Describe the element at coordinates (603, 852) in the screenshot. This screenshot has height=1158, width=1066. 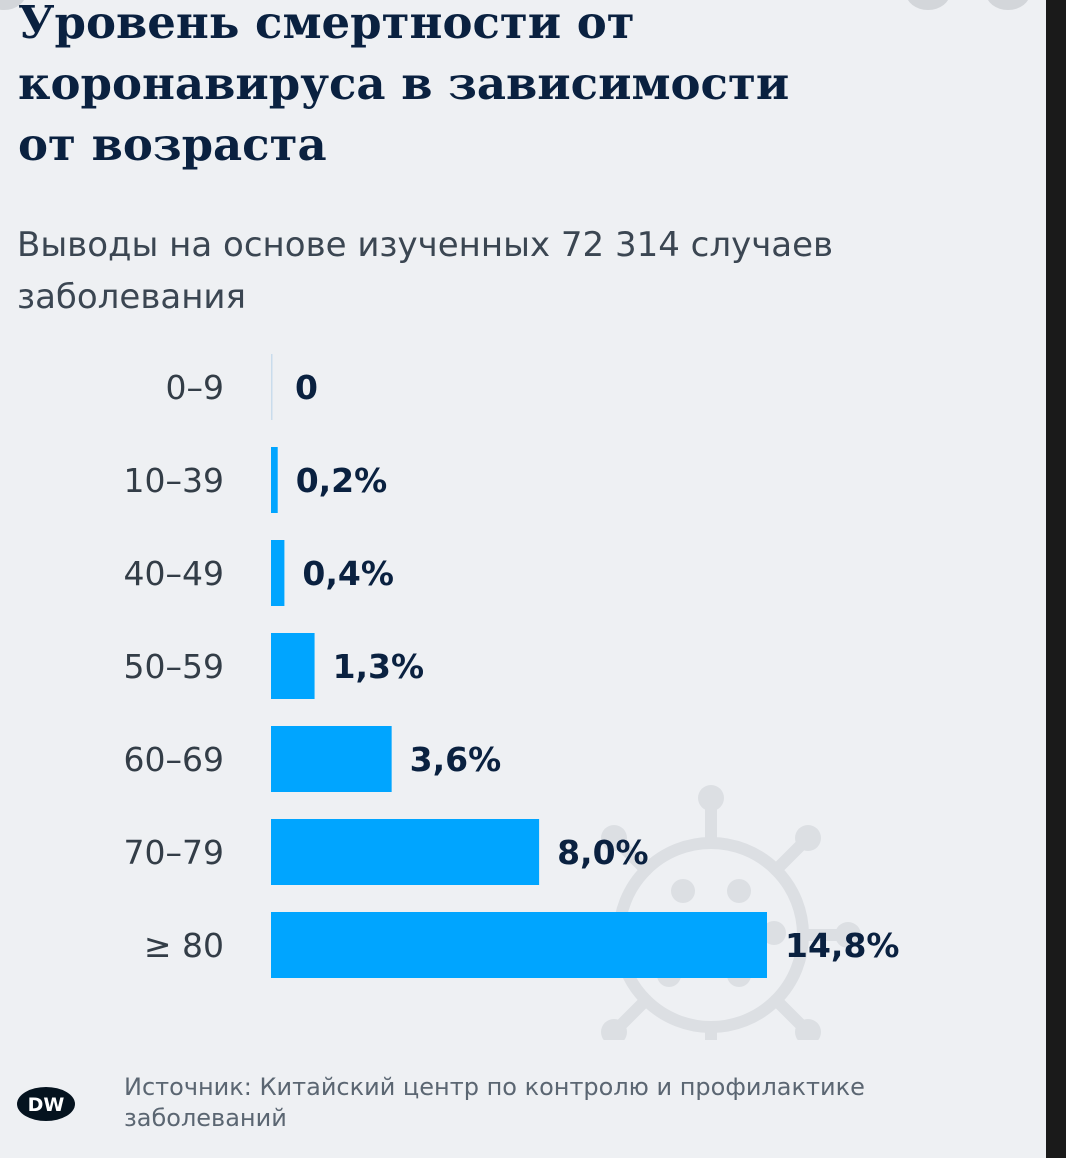
I see `data-label: 8,0%` at that location.